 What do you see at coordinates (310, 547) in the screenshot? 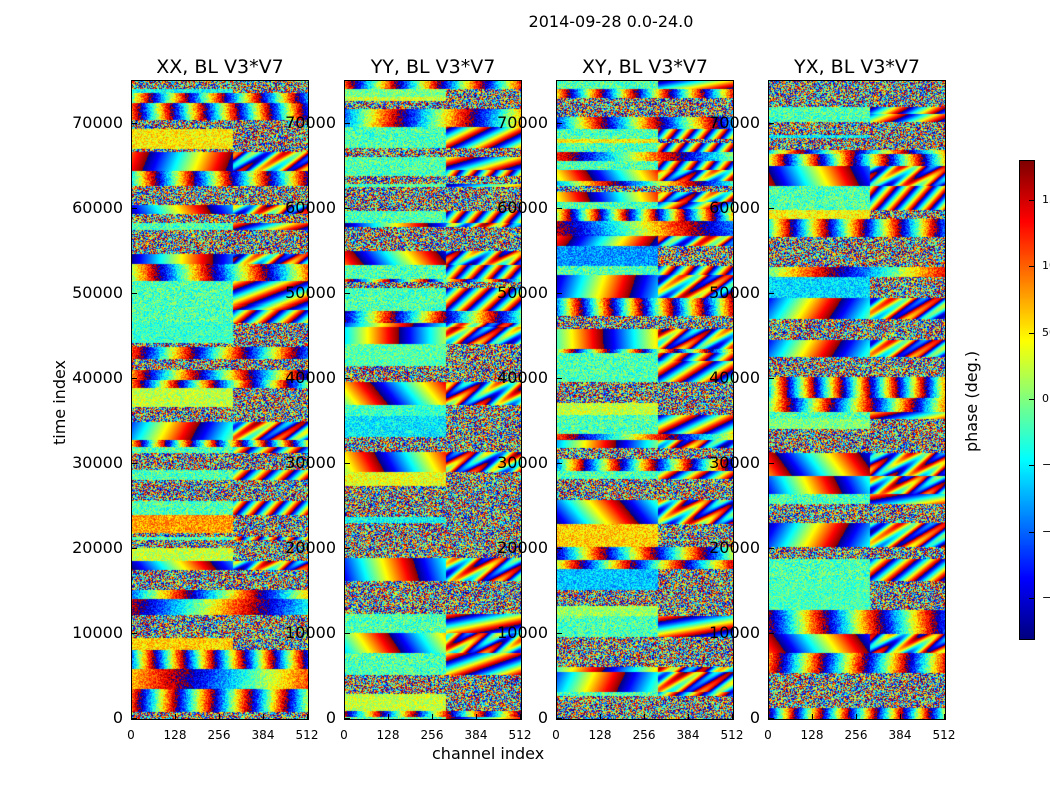
I see `y-tick-label: 20000` at bounding box center [310, 547].